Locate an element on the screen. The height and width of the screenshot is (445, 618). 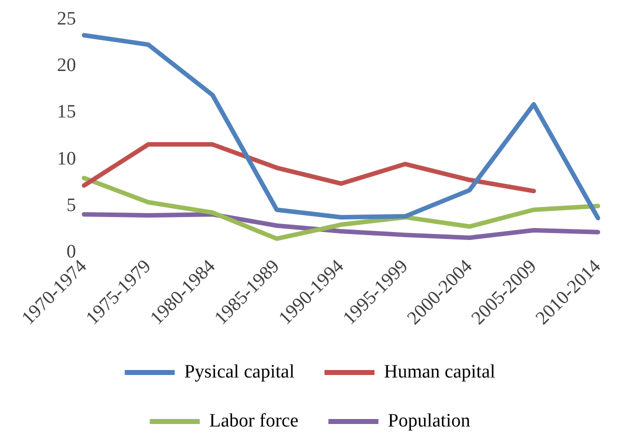
y-tick-label: 20 is located at coordinates (66, 65).